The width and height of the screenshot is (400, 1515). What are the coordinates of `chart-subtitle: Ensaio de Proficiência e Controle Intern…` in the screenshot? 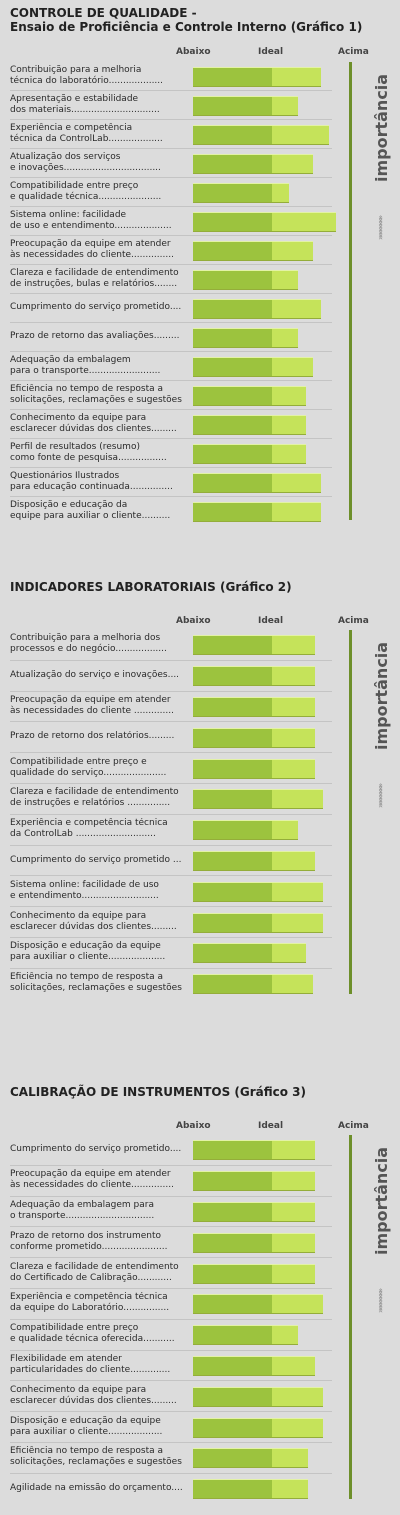 It's located at (186, 27).